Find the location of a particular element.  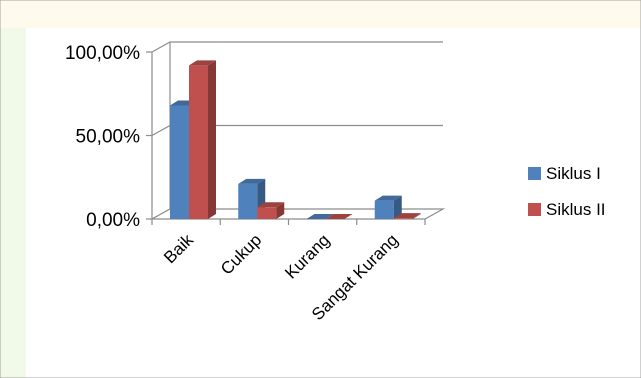

y-tick-label: 0,00% is located at coordinates (113, 220).